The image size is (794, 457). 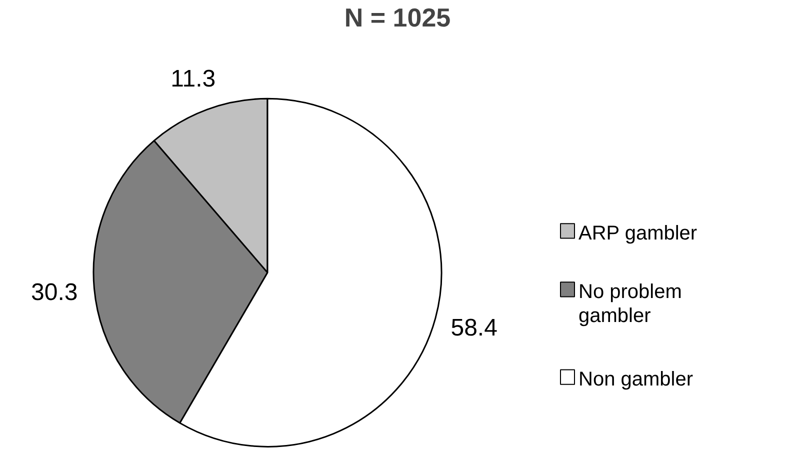 I want to click on data-label: 11.3, so click(x=193, y=78).